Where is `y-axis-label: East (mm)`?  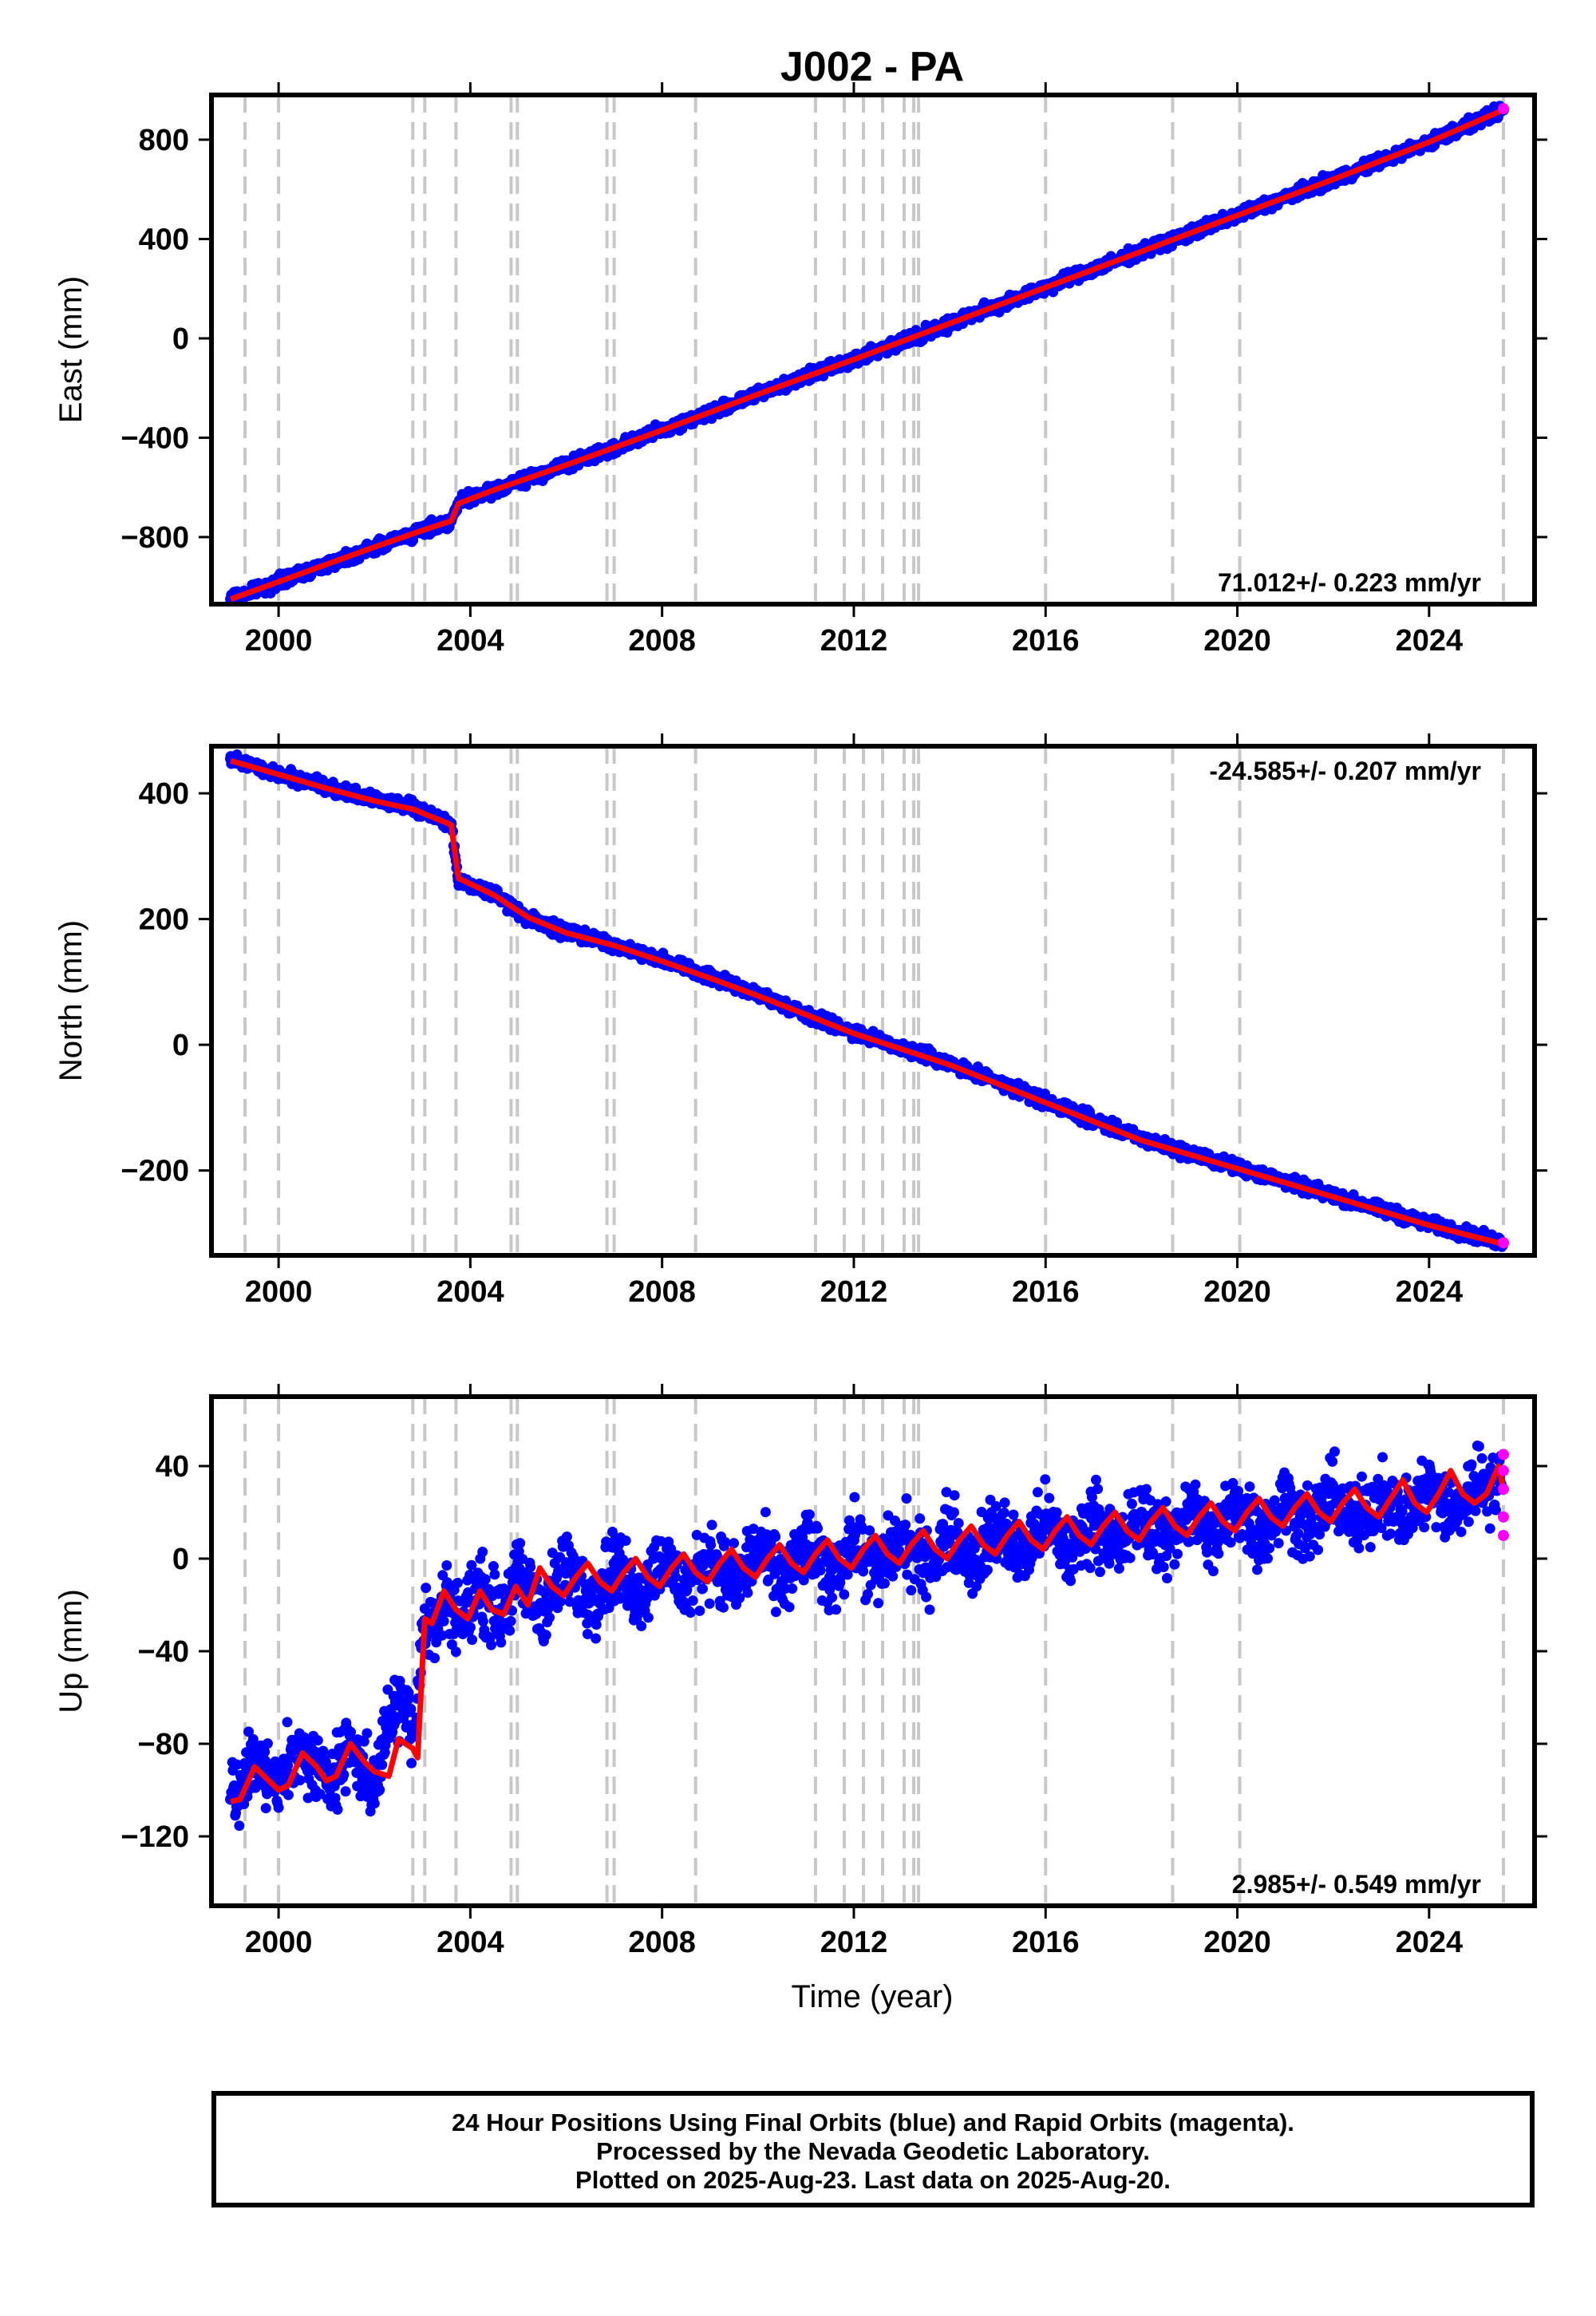 y-axis-label: East (mm) is located at coordinates (71, 349).